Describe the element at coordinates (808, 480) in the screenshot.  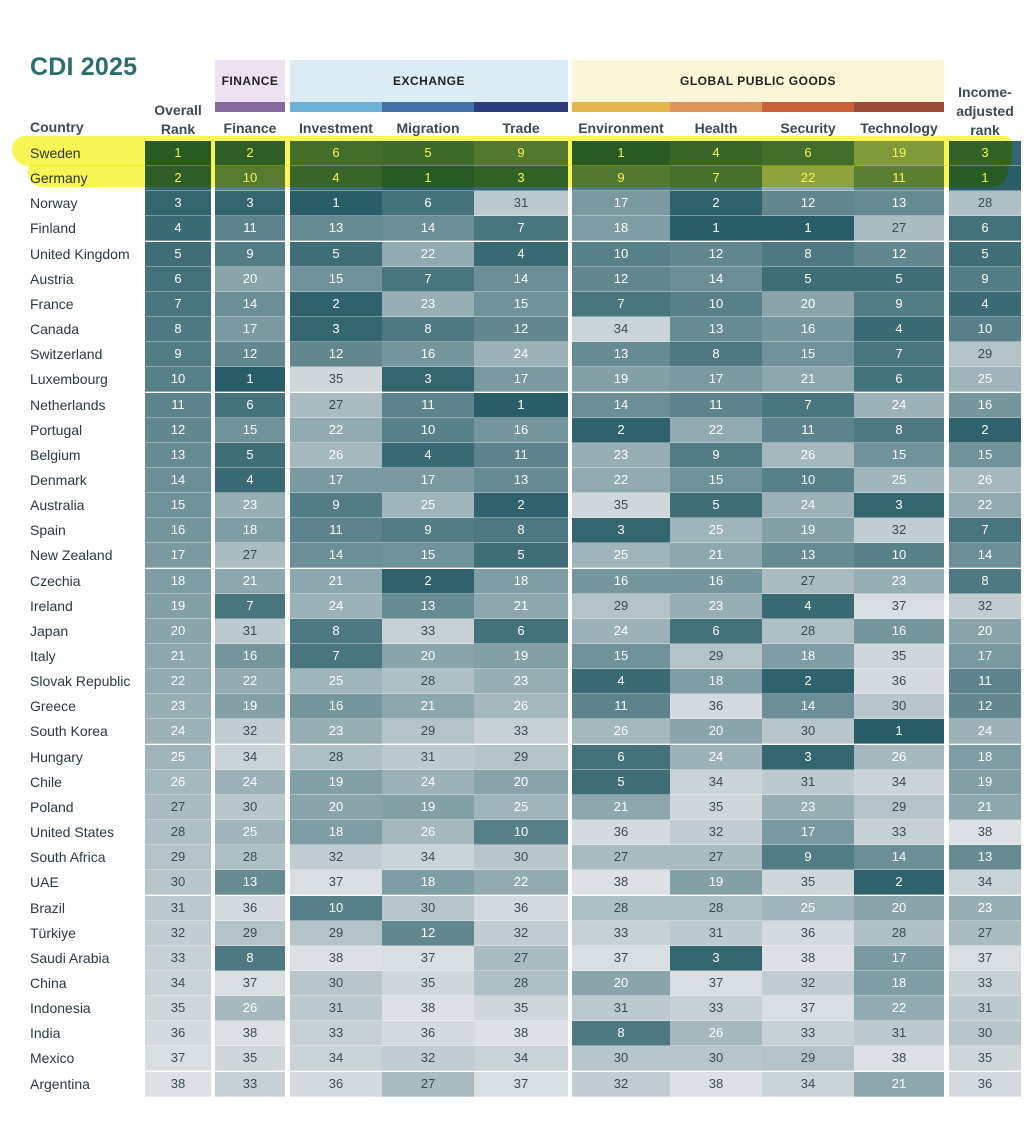
I see `rank-cell-security: 10` at that location.